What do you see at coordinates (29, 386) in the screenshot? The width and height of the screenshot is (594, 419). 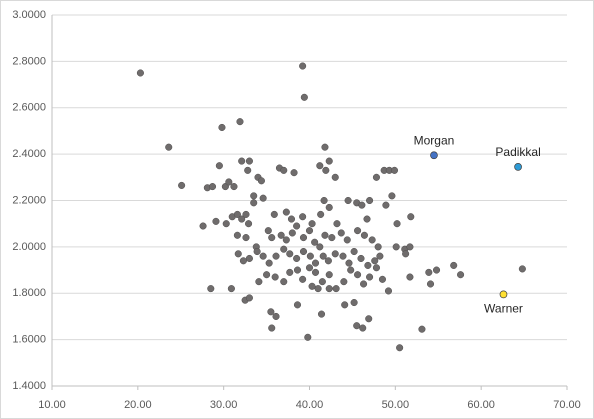 I see `y-tick-label: 1.4000` at bounding box center [29, 386].